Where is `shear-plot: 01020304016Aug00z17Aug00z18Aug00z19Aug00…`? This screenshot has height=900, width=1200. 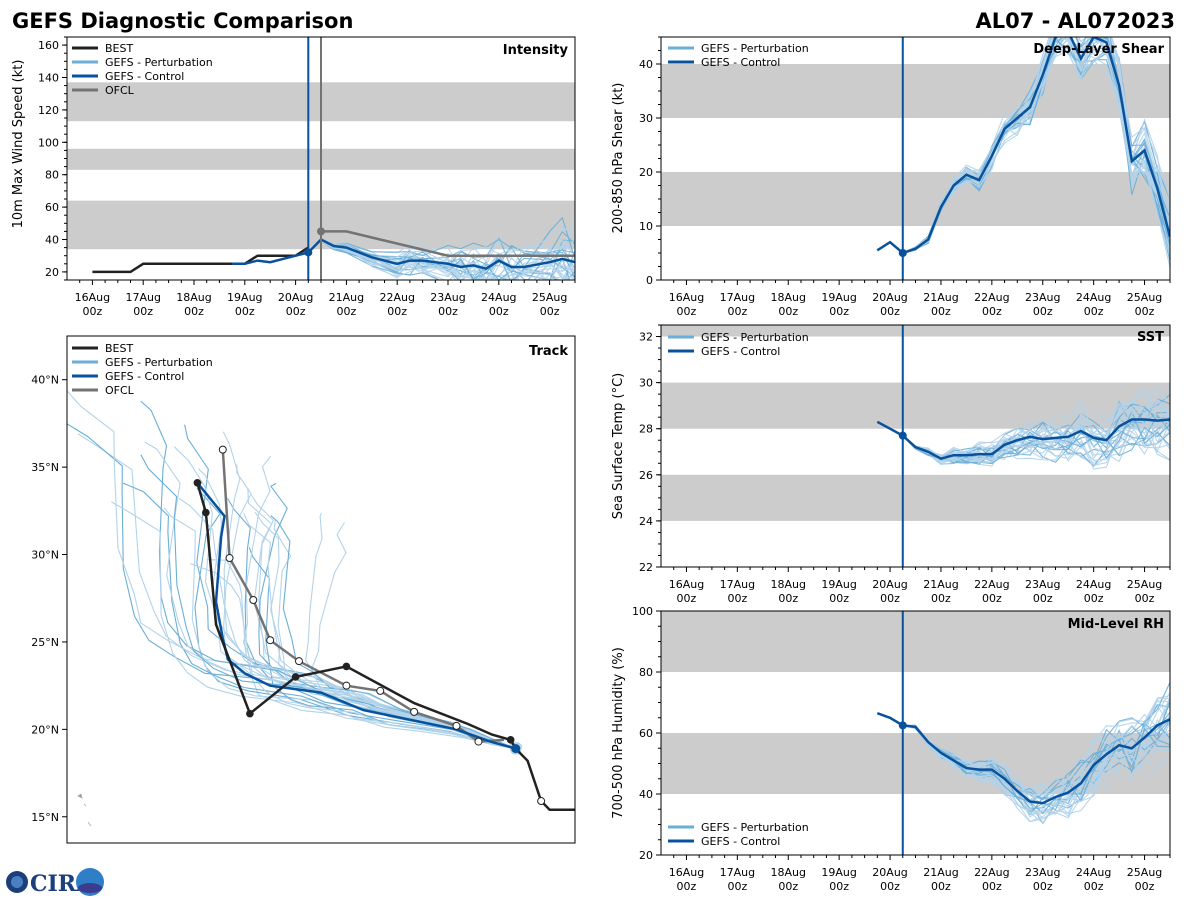
shear-plot: 01020304016Aug00z17Aug00z18Aug00z19Aug00… is located at coordinates (905, 177).